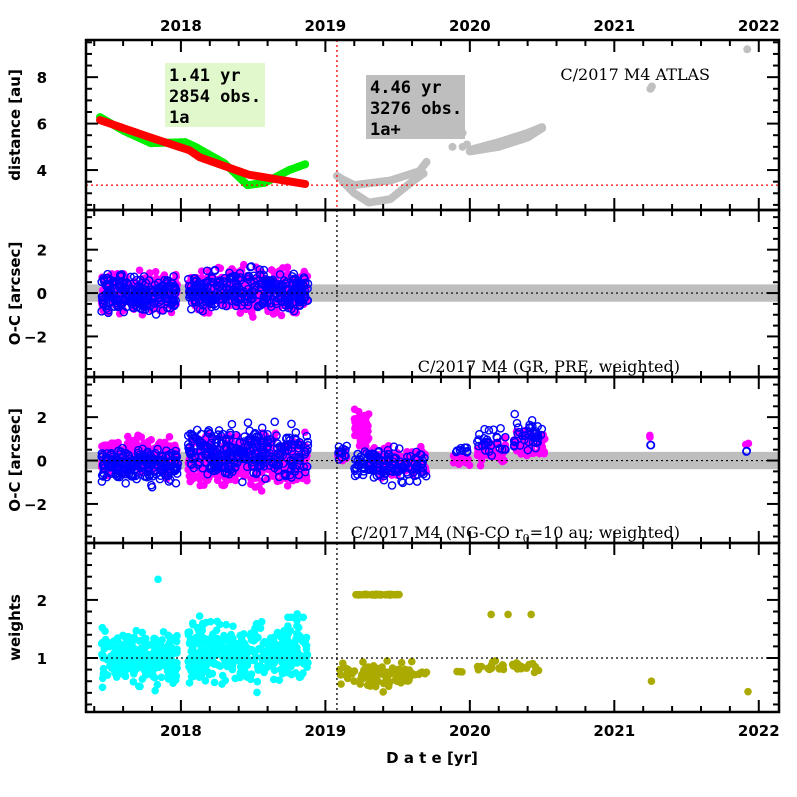 This screenshot has height=797, width=797. I want to click on series-distance-loop, so click(383, 188).